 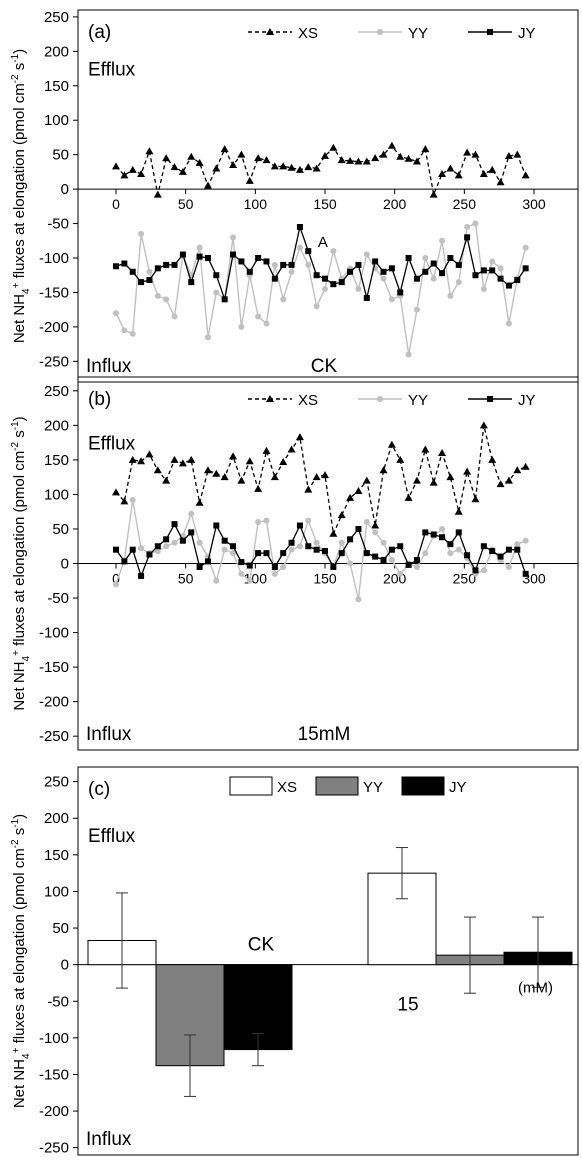 I want to click on category-label: CK, so click(x=261, y=945).